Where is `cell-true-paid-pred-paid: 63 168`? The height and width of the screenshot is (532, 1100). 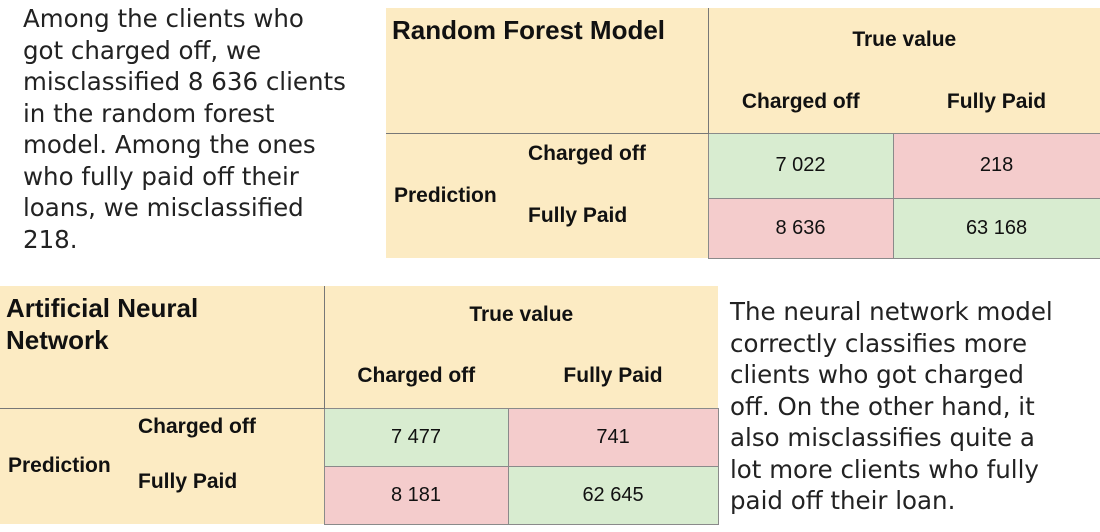
cell-true-paid-pred-paid: 63 168 is located at coordinates (996, 228).